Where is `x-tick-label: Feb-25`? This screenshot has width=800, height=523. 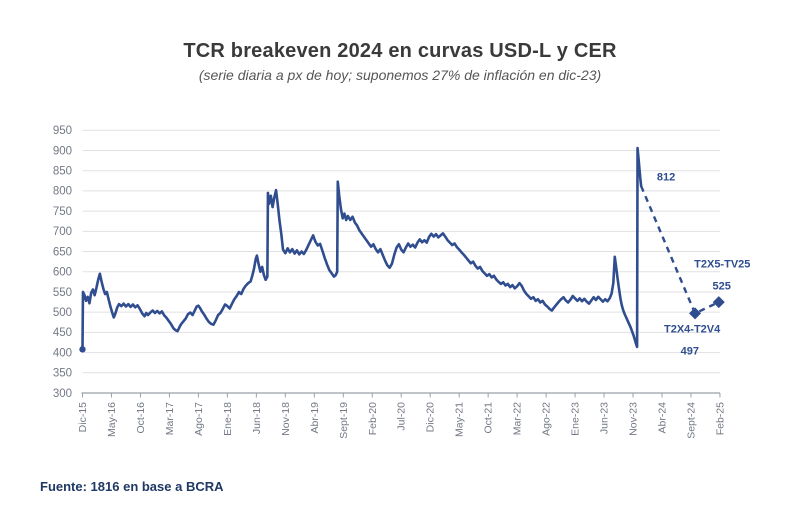 x-tick-label: Feb-25 is located at coordinates (720, 418).